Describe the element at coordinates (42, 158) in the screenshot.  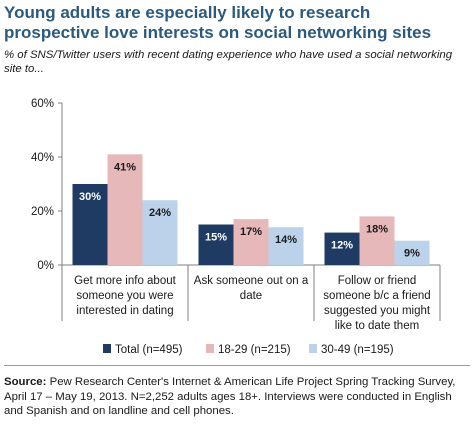
I see `y-tick-label: 40%` at that location.